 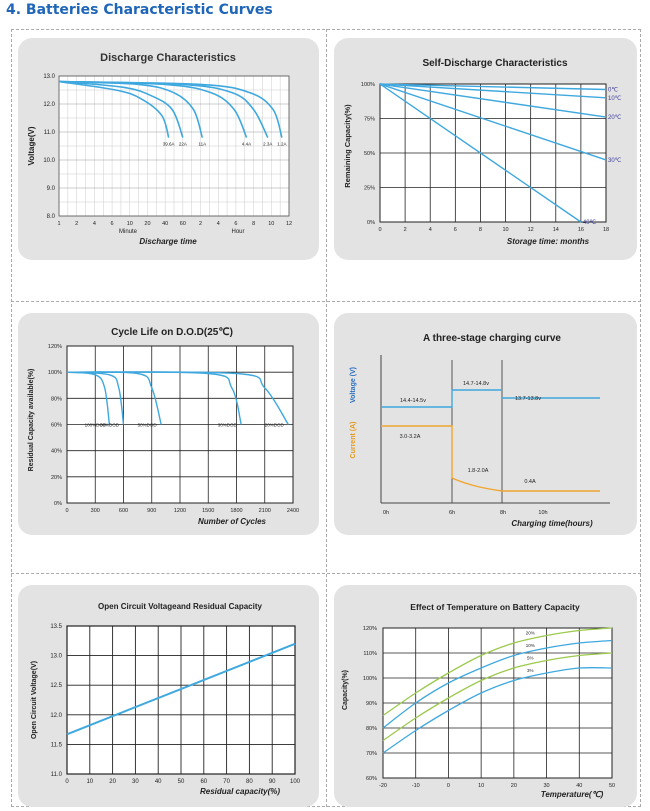 What do you see at coordinates (169, 144) in the screenshot?
I see `series-label: 39.6A` at bounding box center [169, 144].